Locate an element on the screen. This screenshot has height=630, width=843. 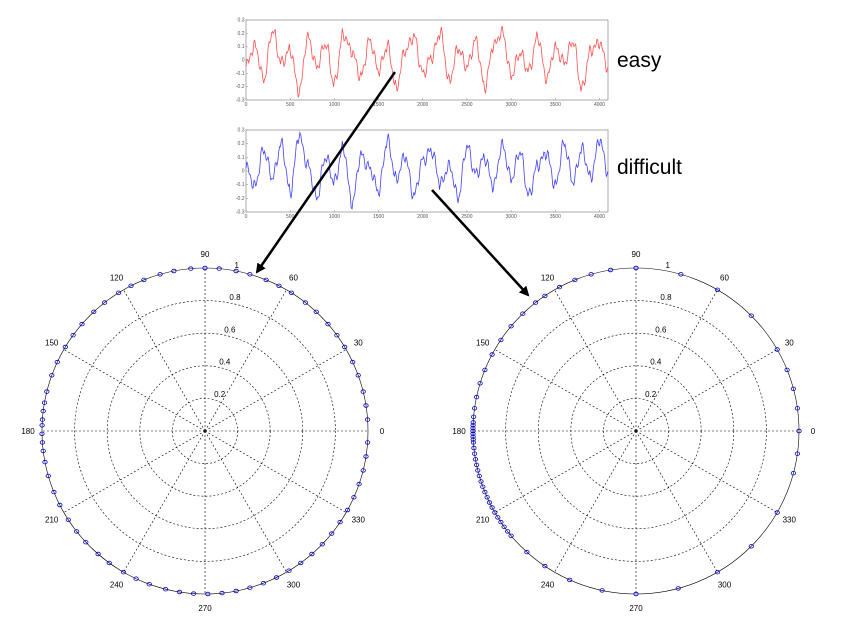
difficult-to-polar-arrow is located at coordinates (480, 243).